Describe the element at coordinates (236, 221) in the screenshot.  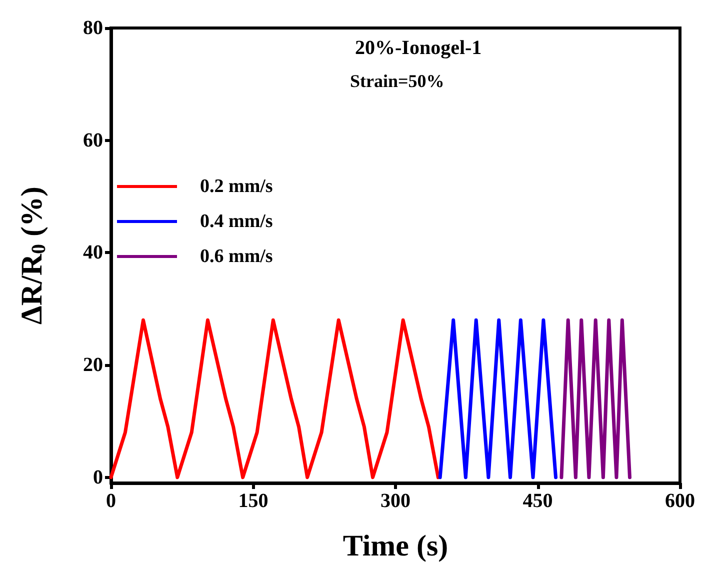
I see `legend-label: 0.4 mm/s` at that location.